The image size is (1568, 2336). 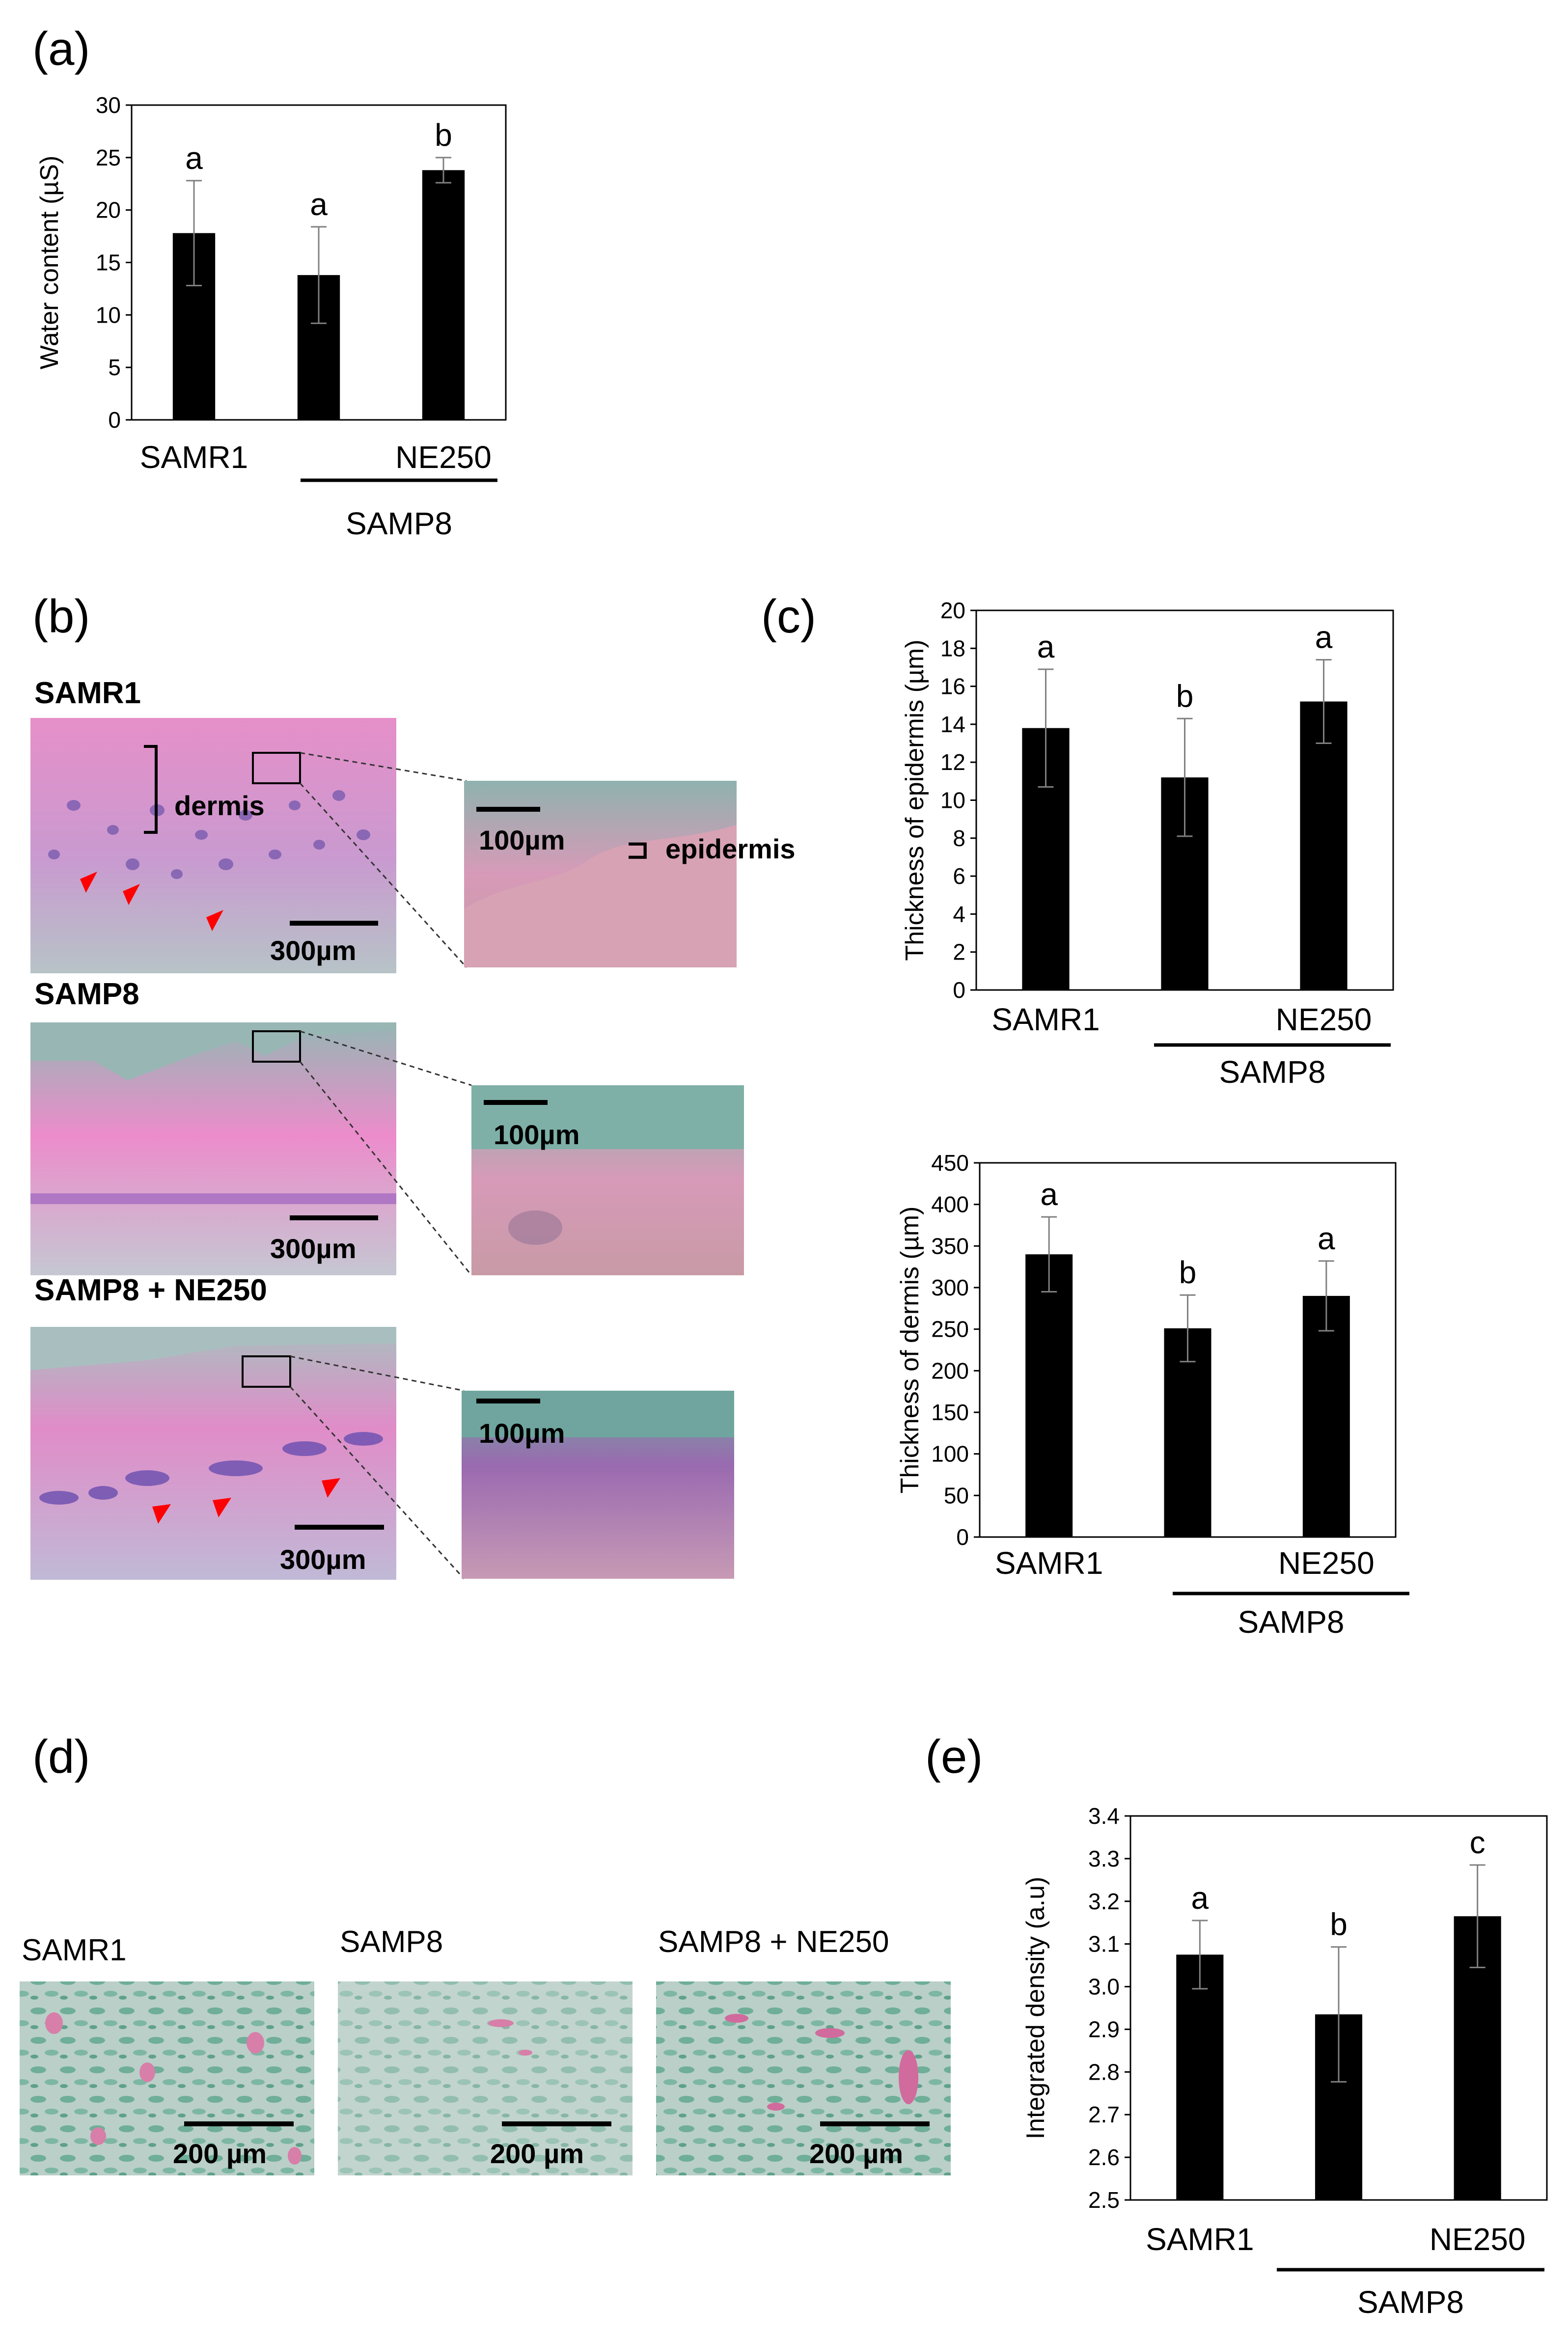 I want to click on y-tick-label: 2.9, so click(x=1104, y=2029).